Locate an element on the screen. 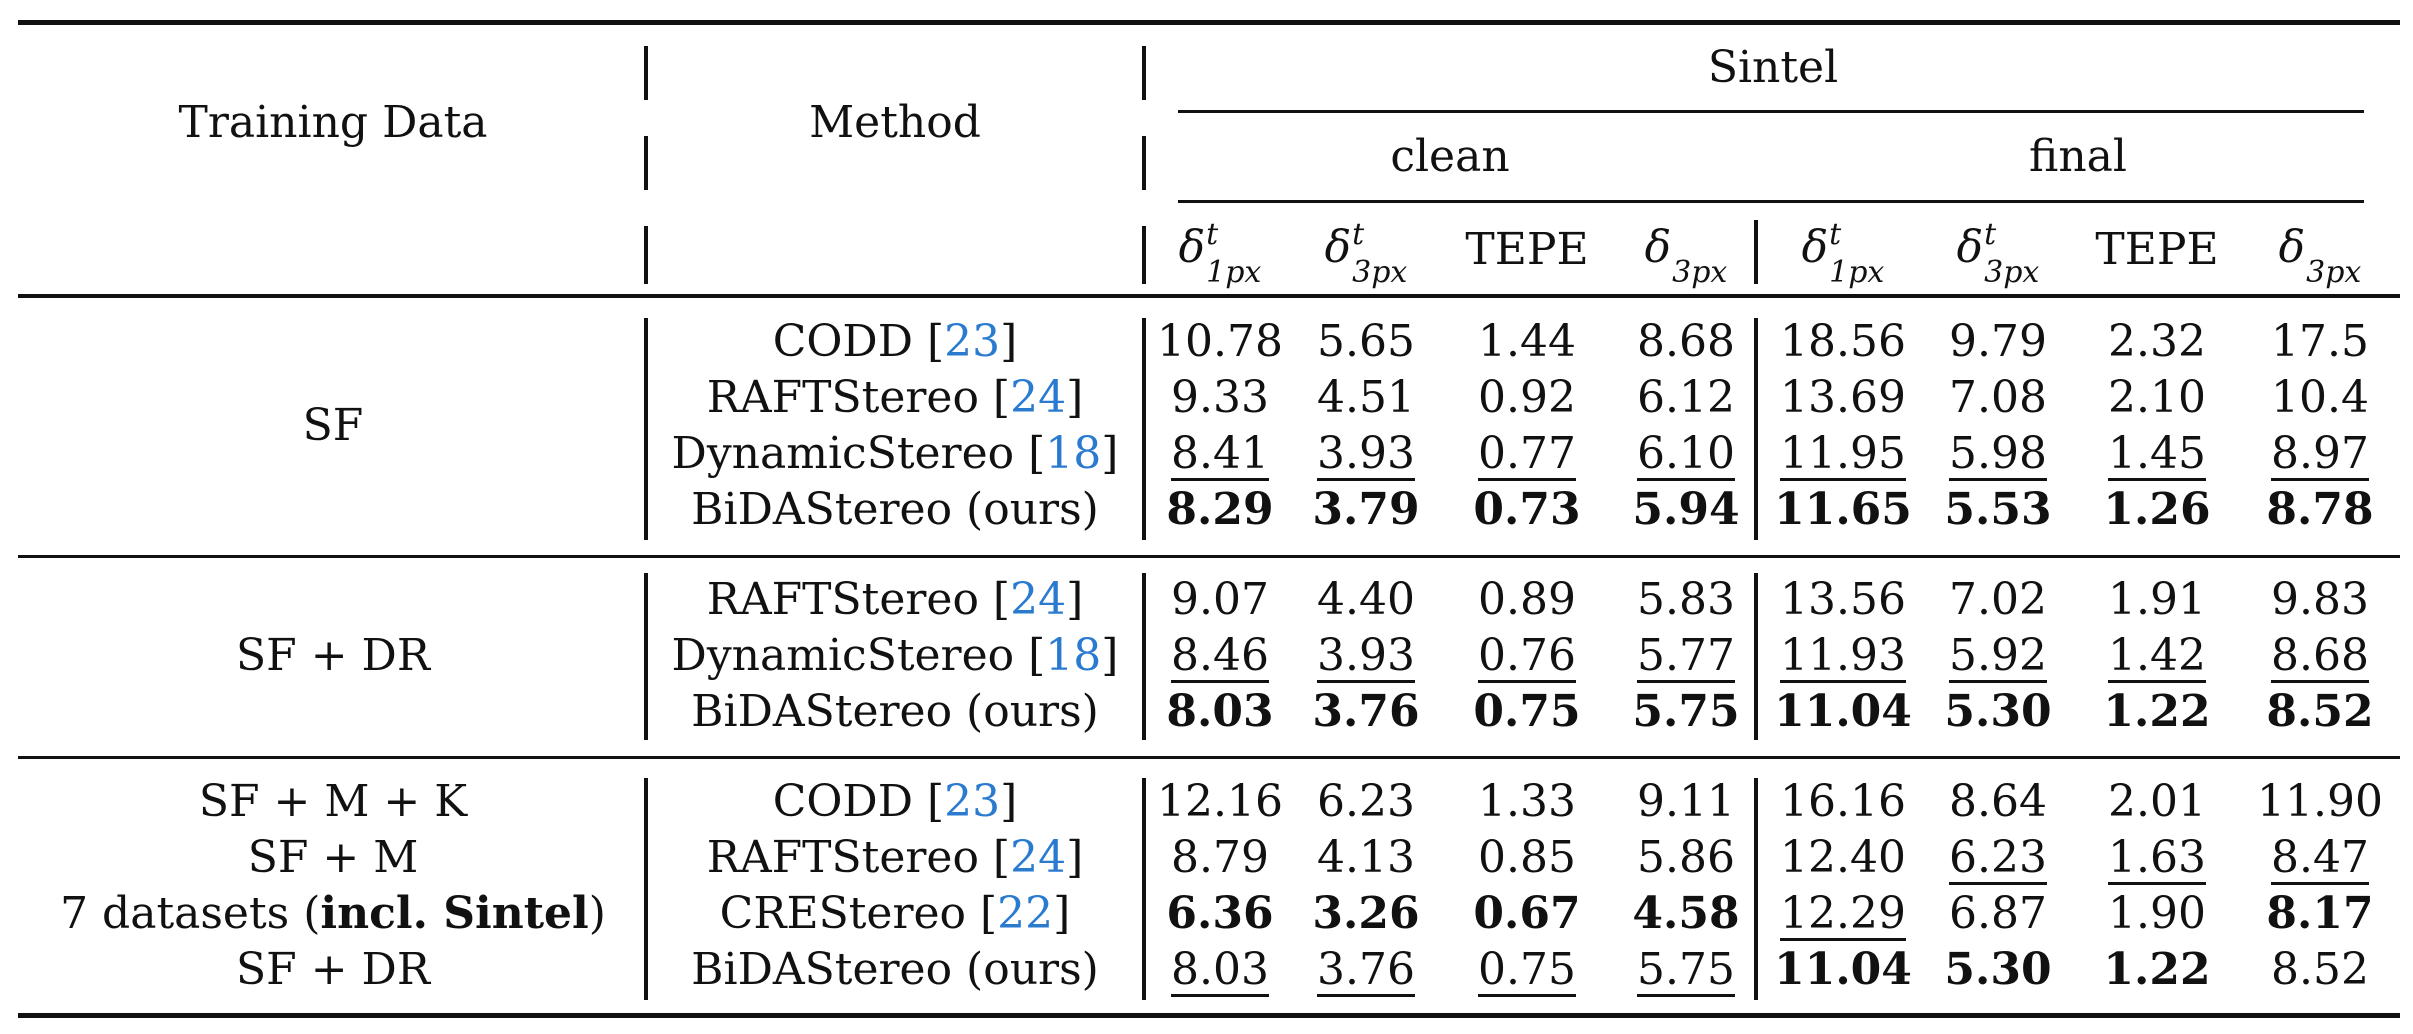  method-cell: BiDAStereo (ours) is located at coordinates (895, 712).